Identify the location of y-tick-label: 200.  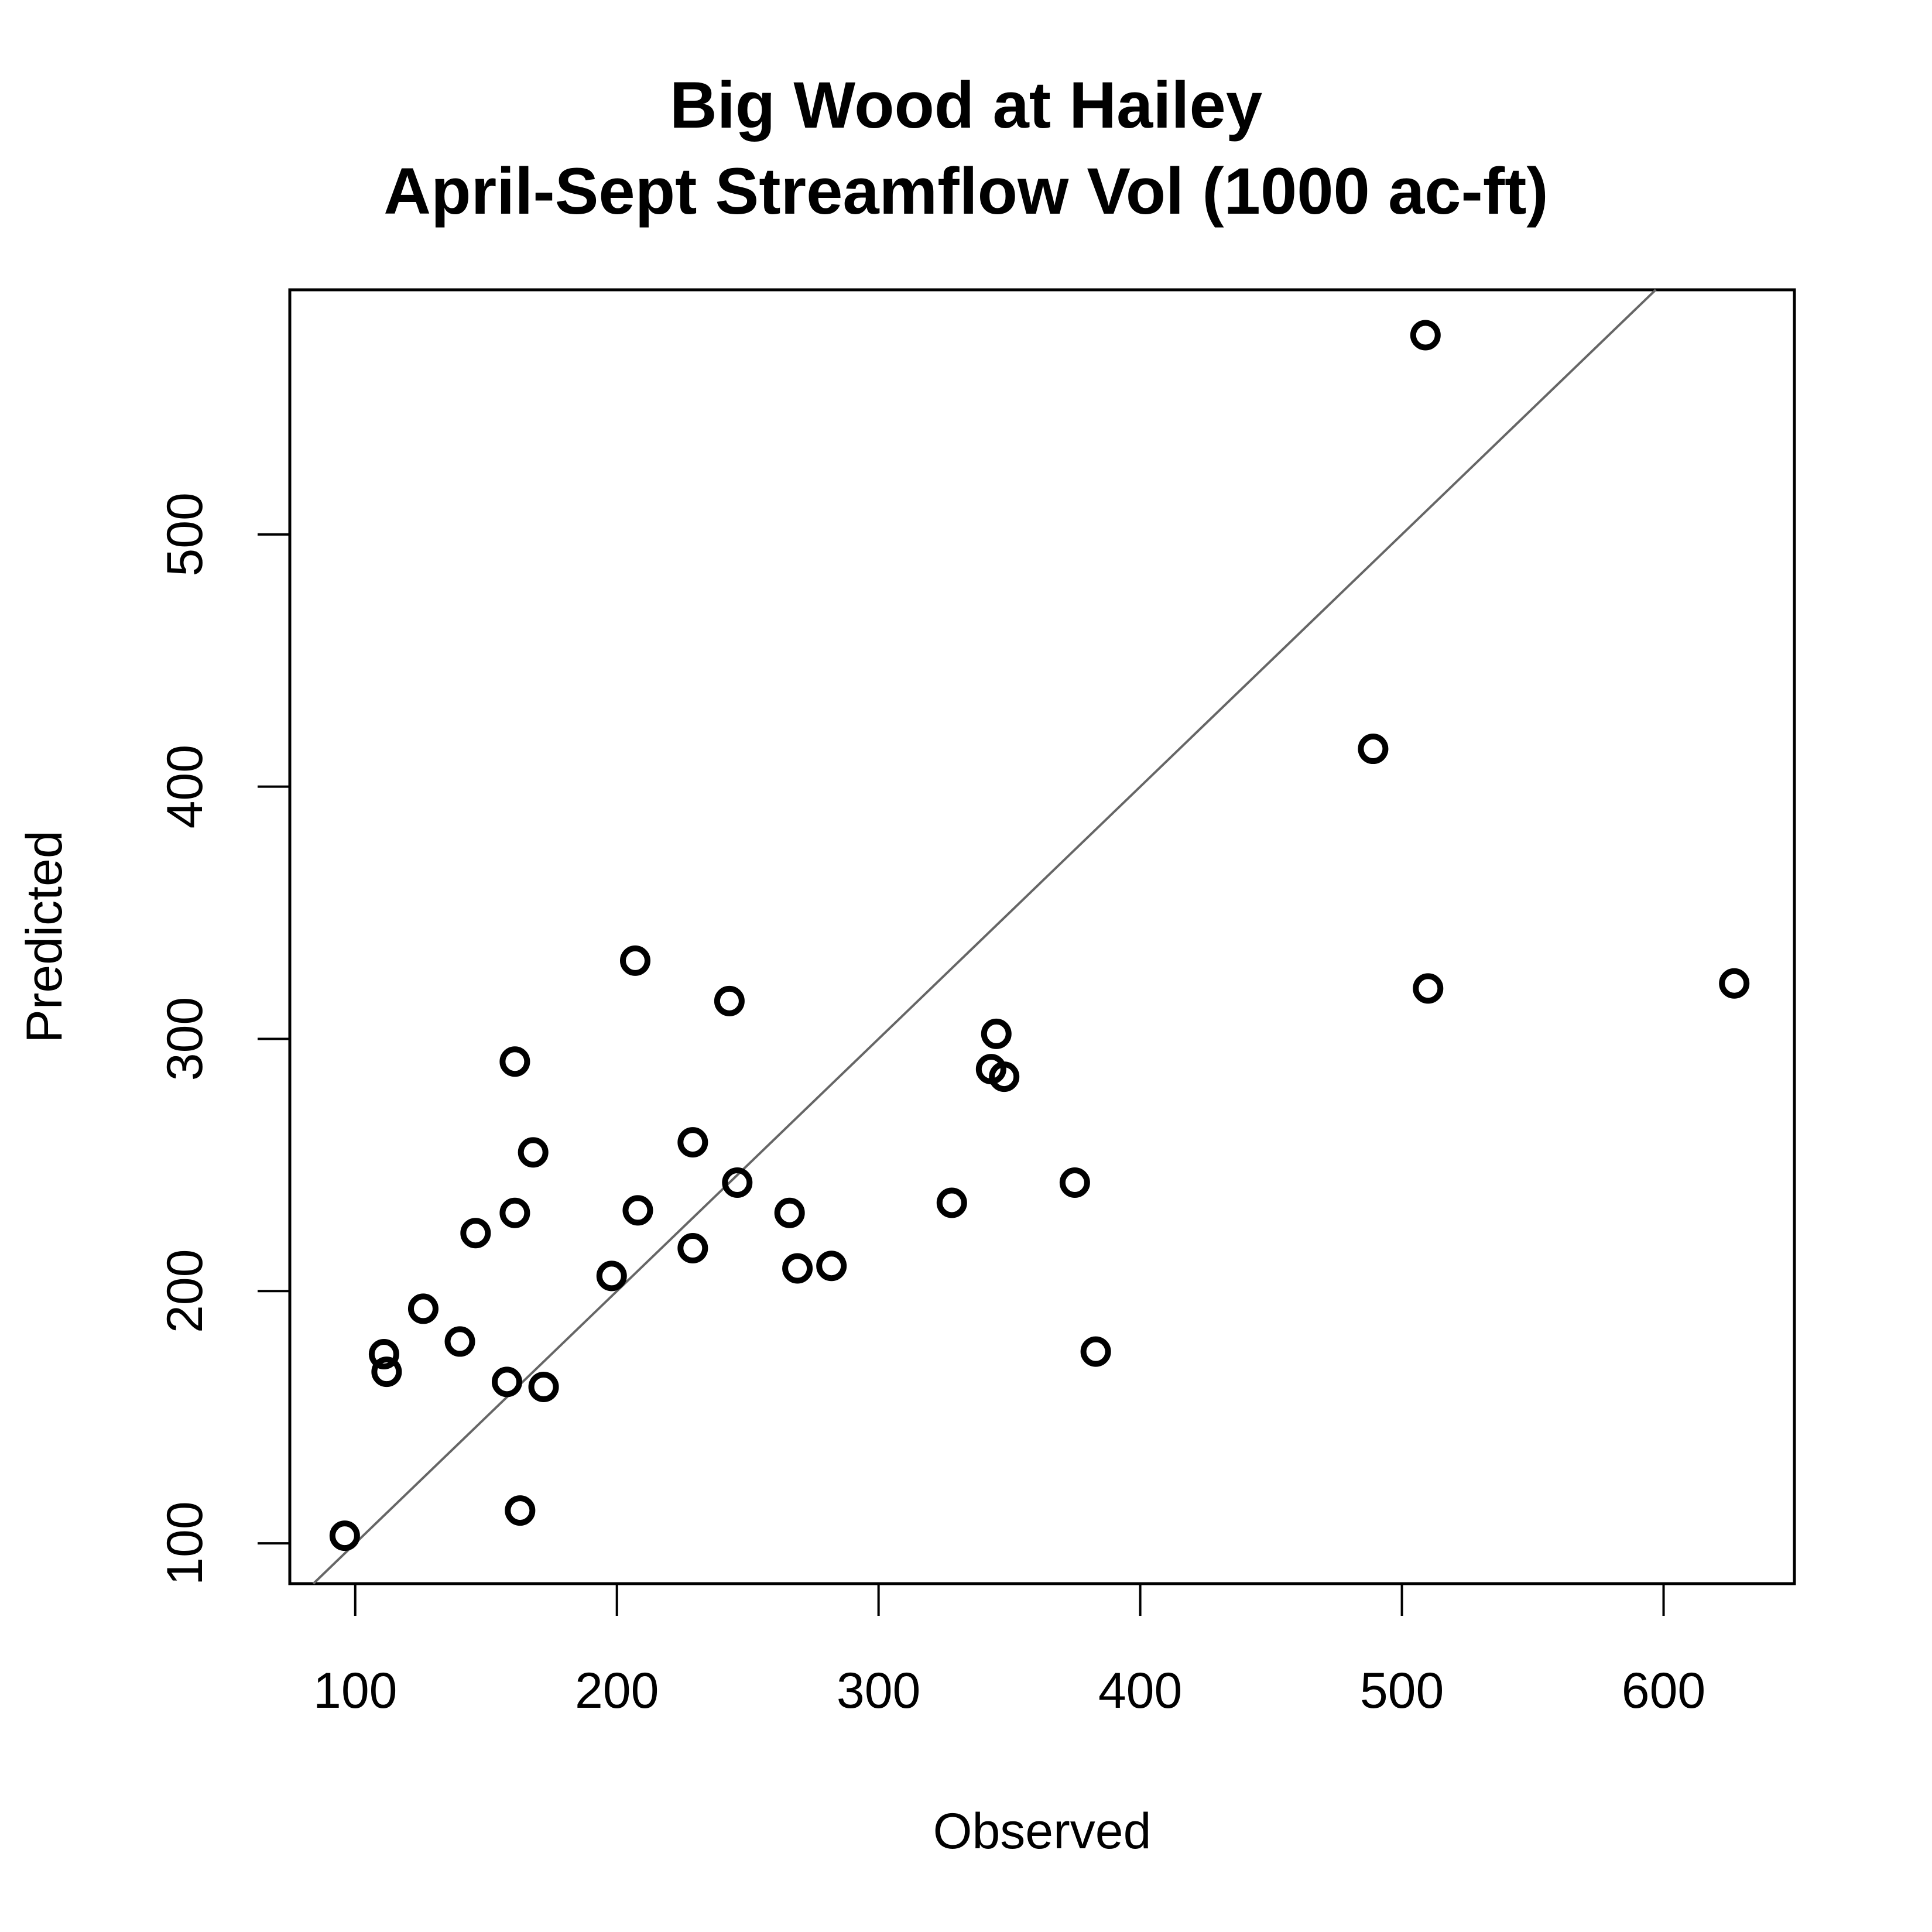
(185, 1291).